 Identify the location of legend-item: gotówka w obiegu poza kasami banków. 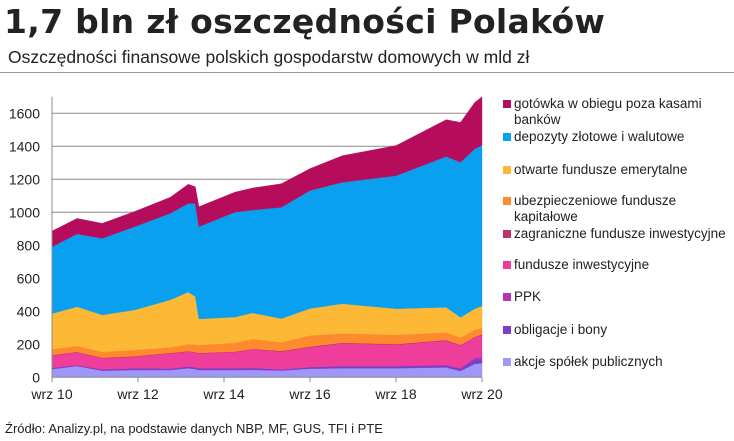
(616, 112).